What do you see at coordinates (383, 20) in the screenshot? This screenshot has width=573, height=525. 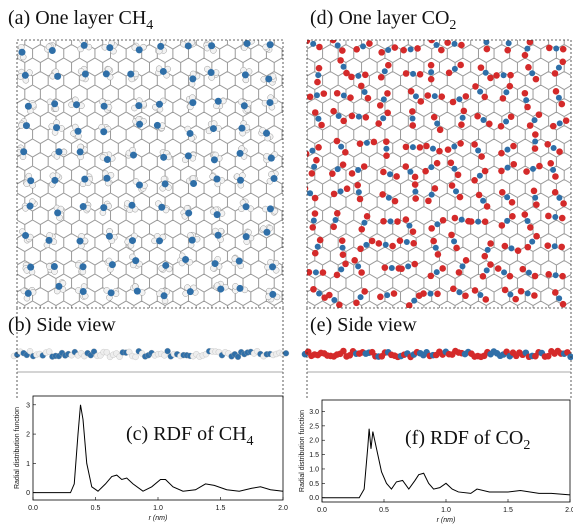 I see `panel-title: (d) One layer CO2` at bounding box center [383, 20].